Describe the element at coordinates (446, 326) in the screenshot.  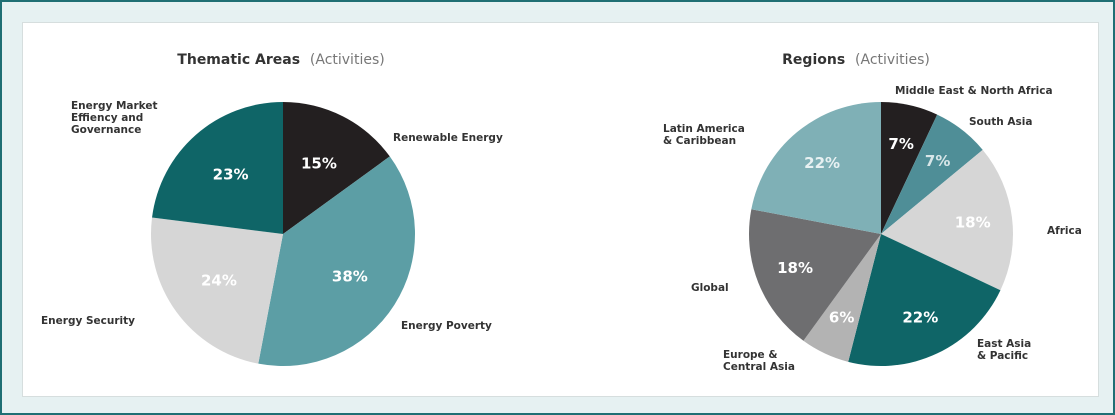
I see `slice-label: Energy Poverty` at that location.